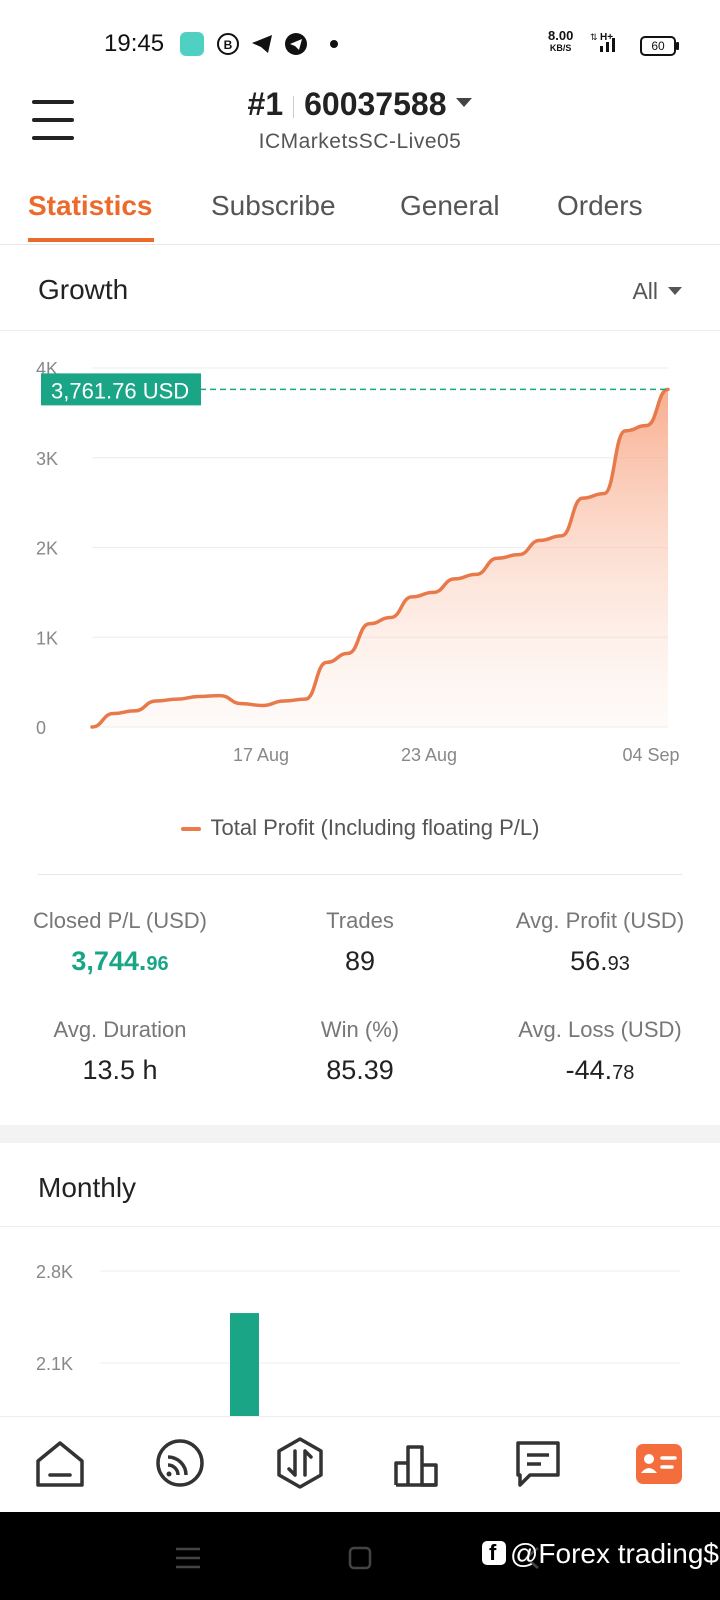 The image size is (720, 1600). Describe the element at coordinates (360, 1029) in the screenshot. I see `stat-label: Win (%)` at that location.